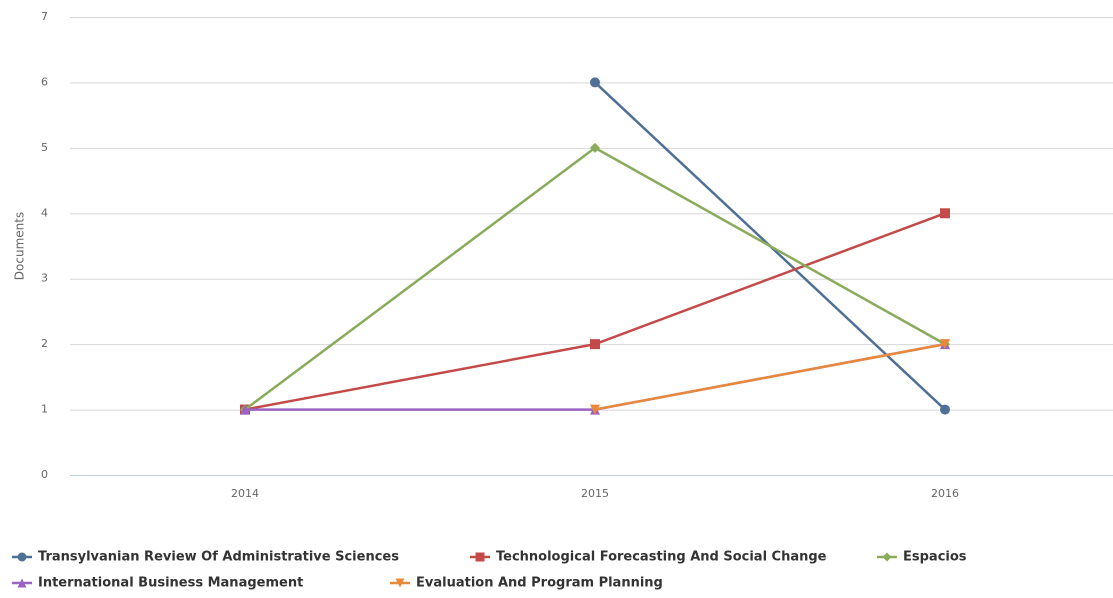 This screenshot has height=598, width=1113. What do you see at coordinates (44, 278) in the screenshot?
I see `y-tick-label: 3` at bounding box center [44, 278].